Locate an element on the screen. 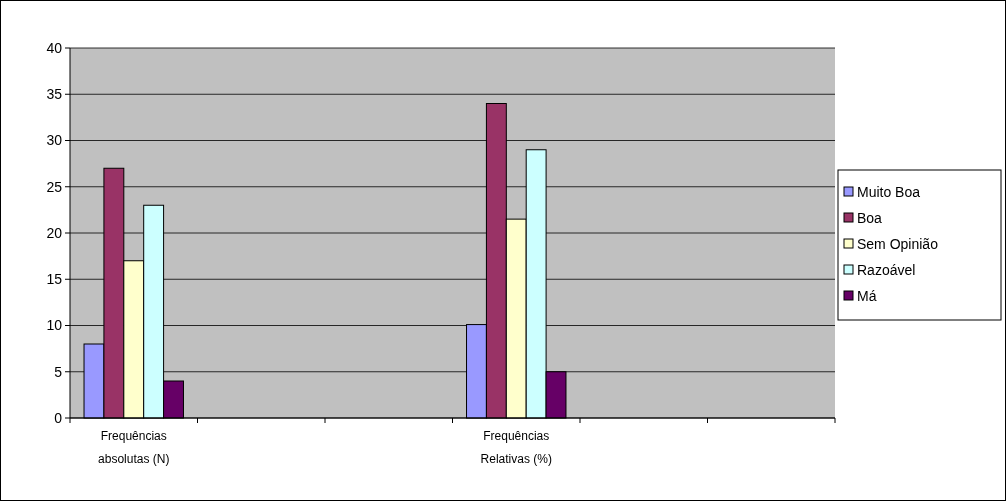 The width and height of the screenshot is (1006, 501). y-tick-label: 0 is located at coordinates (58, 417).